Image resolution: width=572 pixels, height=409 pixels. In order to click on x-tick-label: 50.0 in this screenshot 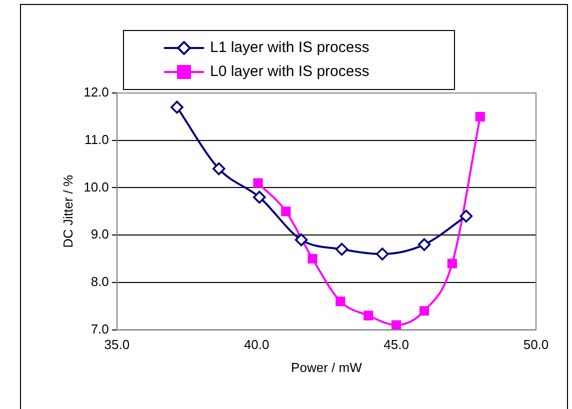, I will do `click(536, 344)`.